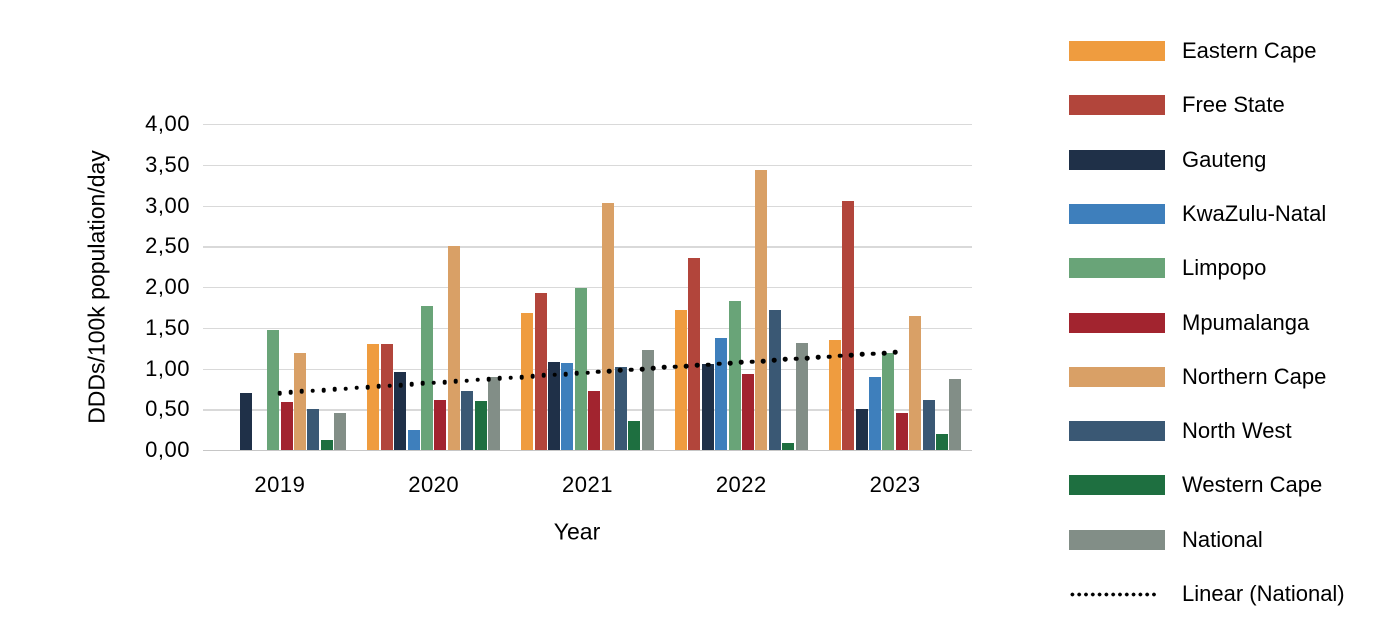 Image resolution: width=1378 pixels, height=621 pixels. Describe the element at coordinates (340, 431) in the screenshot. I see `bar-2019-national` at that location.